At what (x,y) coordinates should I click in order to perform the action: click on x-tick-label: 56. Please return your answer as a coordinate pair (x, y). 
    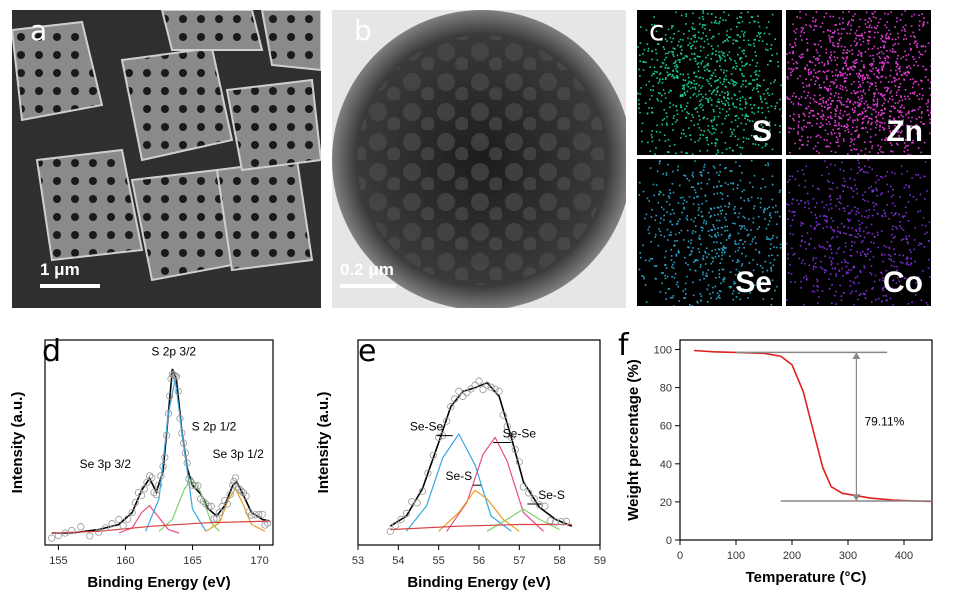
    Looking at the image, I should click on (479, 561).